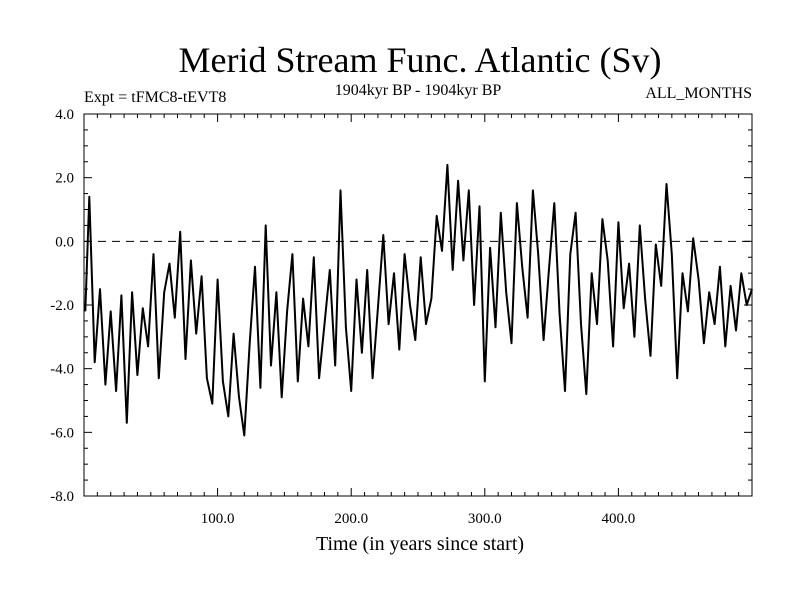  I want to click on y-tick-label: -8.0, so click(62, 497).